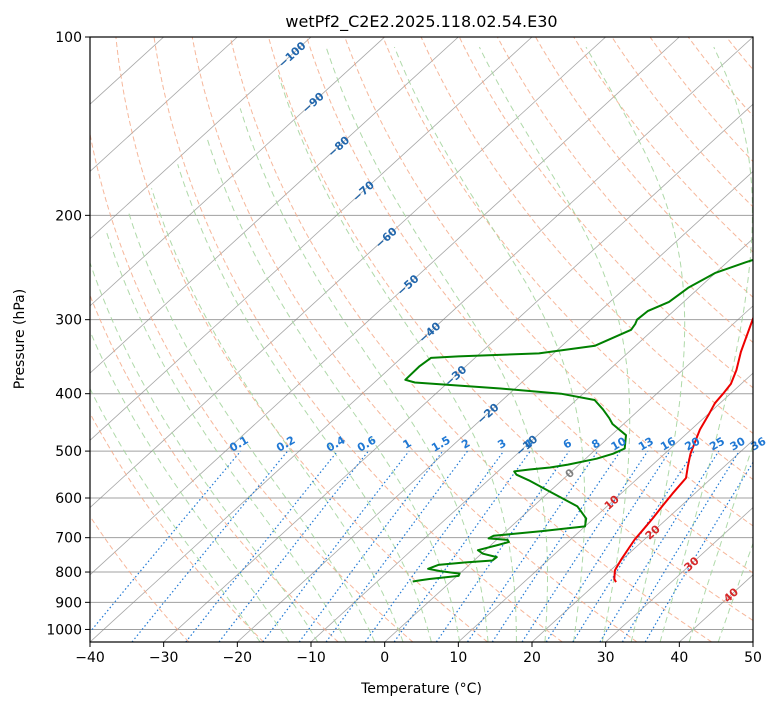 Image resolution: width=775 pixels, height=712 pixels. Describe the element at coordinates (421, 689) in the screenshot. I see `x-axis-label: Temperature (°C)` at that location.